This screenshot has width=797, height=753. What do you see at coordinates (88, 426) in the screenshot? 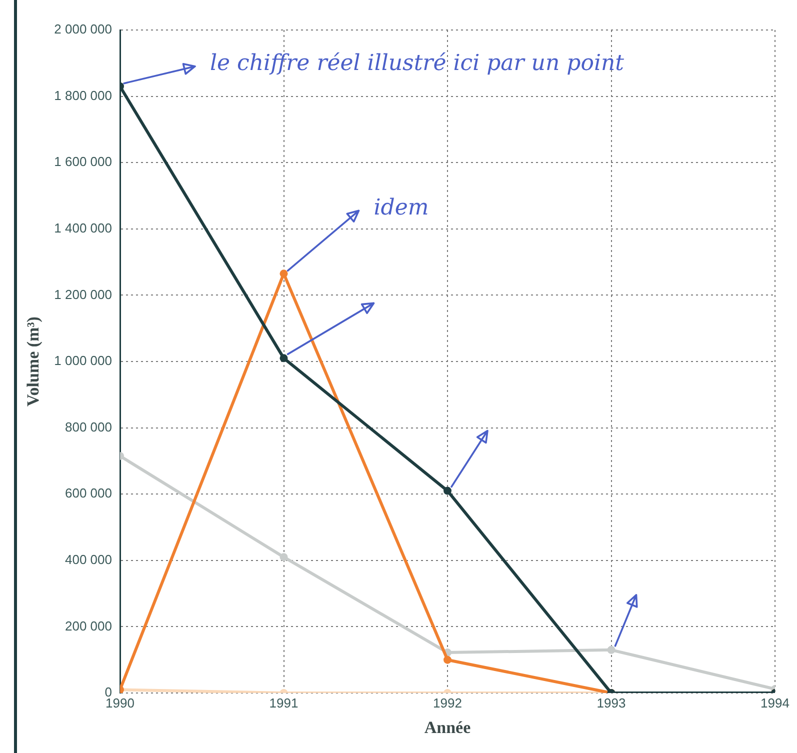
I see `y-tick-label: 800 000` at bounding box center [88, 426].